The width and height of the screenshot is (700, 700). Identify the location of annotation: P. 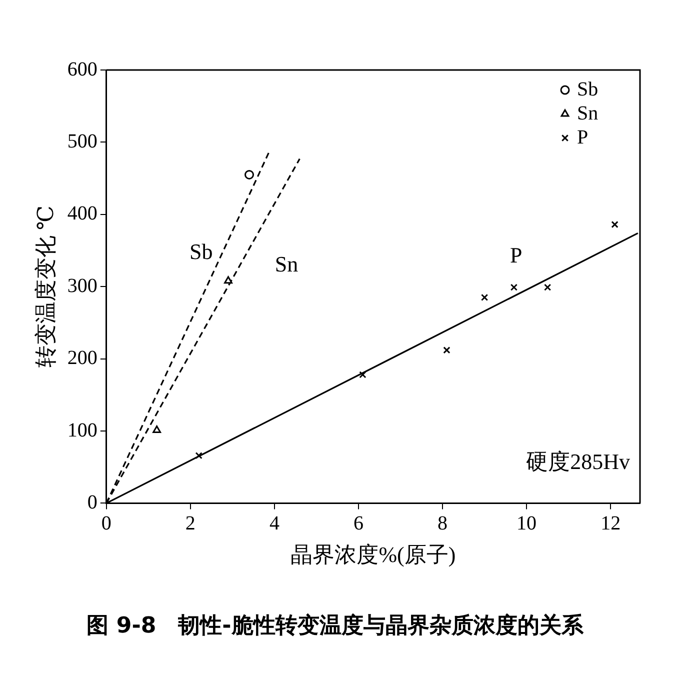
(516, 255).